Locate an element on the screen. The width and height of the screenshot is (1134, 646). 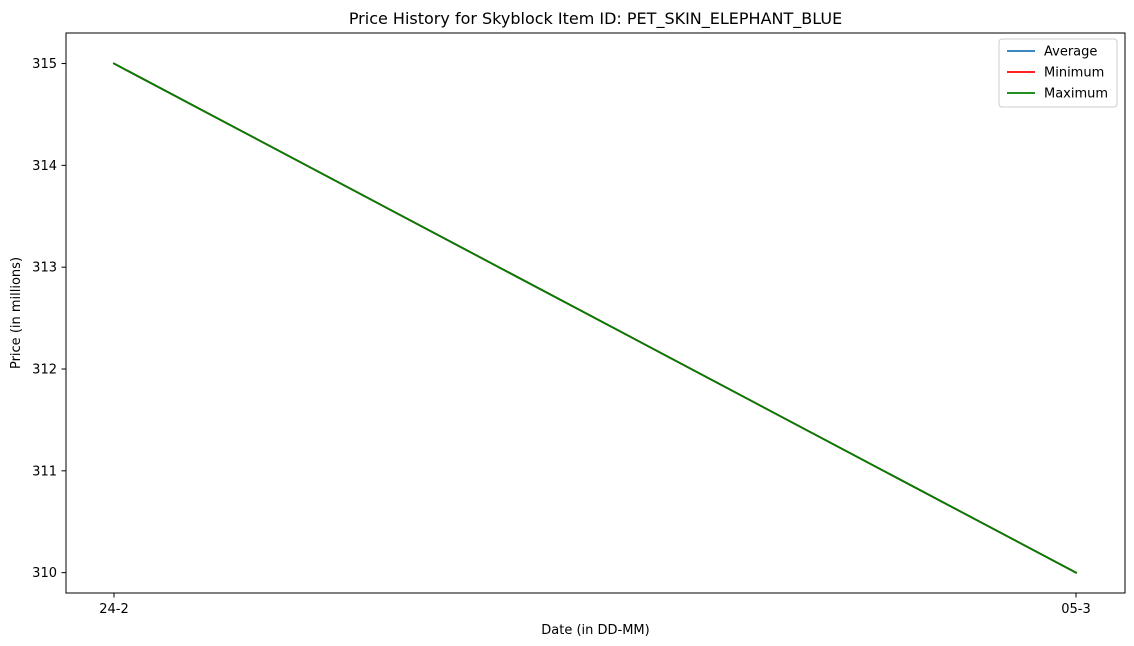
legend-box is located at coordinates (1058, 73).